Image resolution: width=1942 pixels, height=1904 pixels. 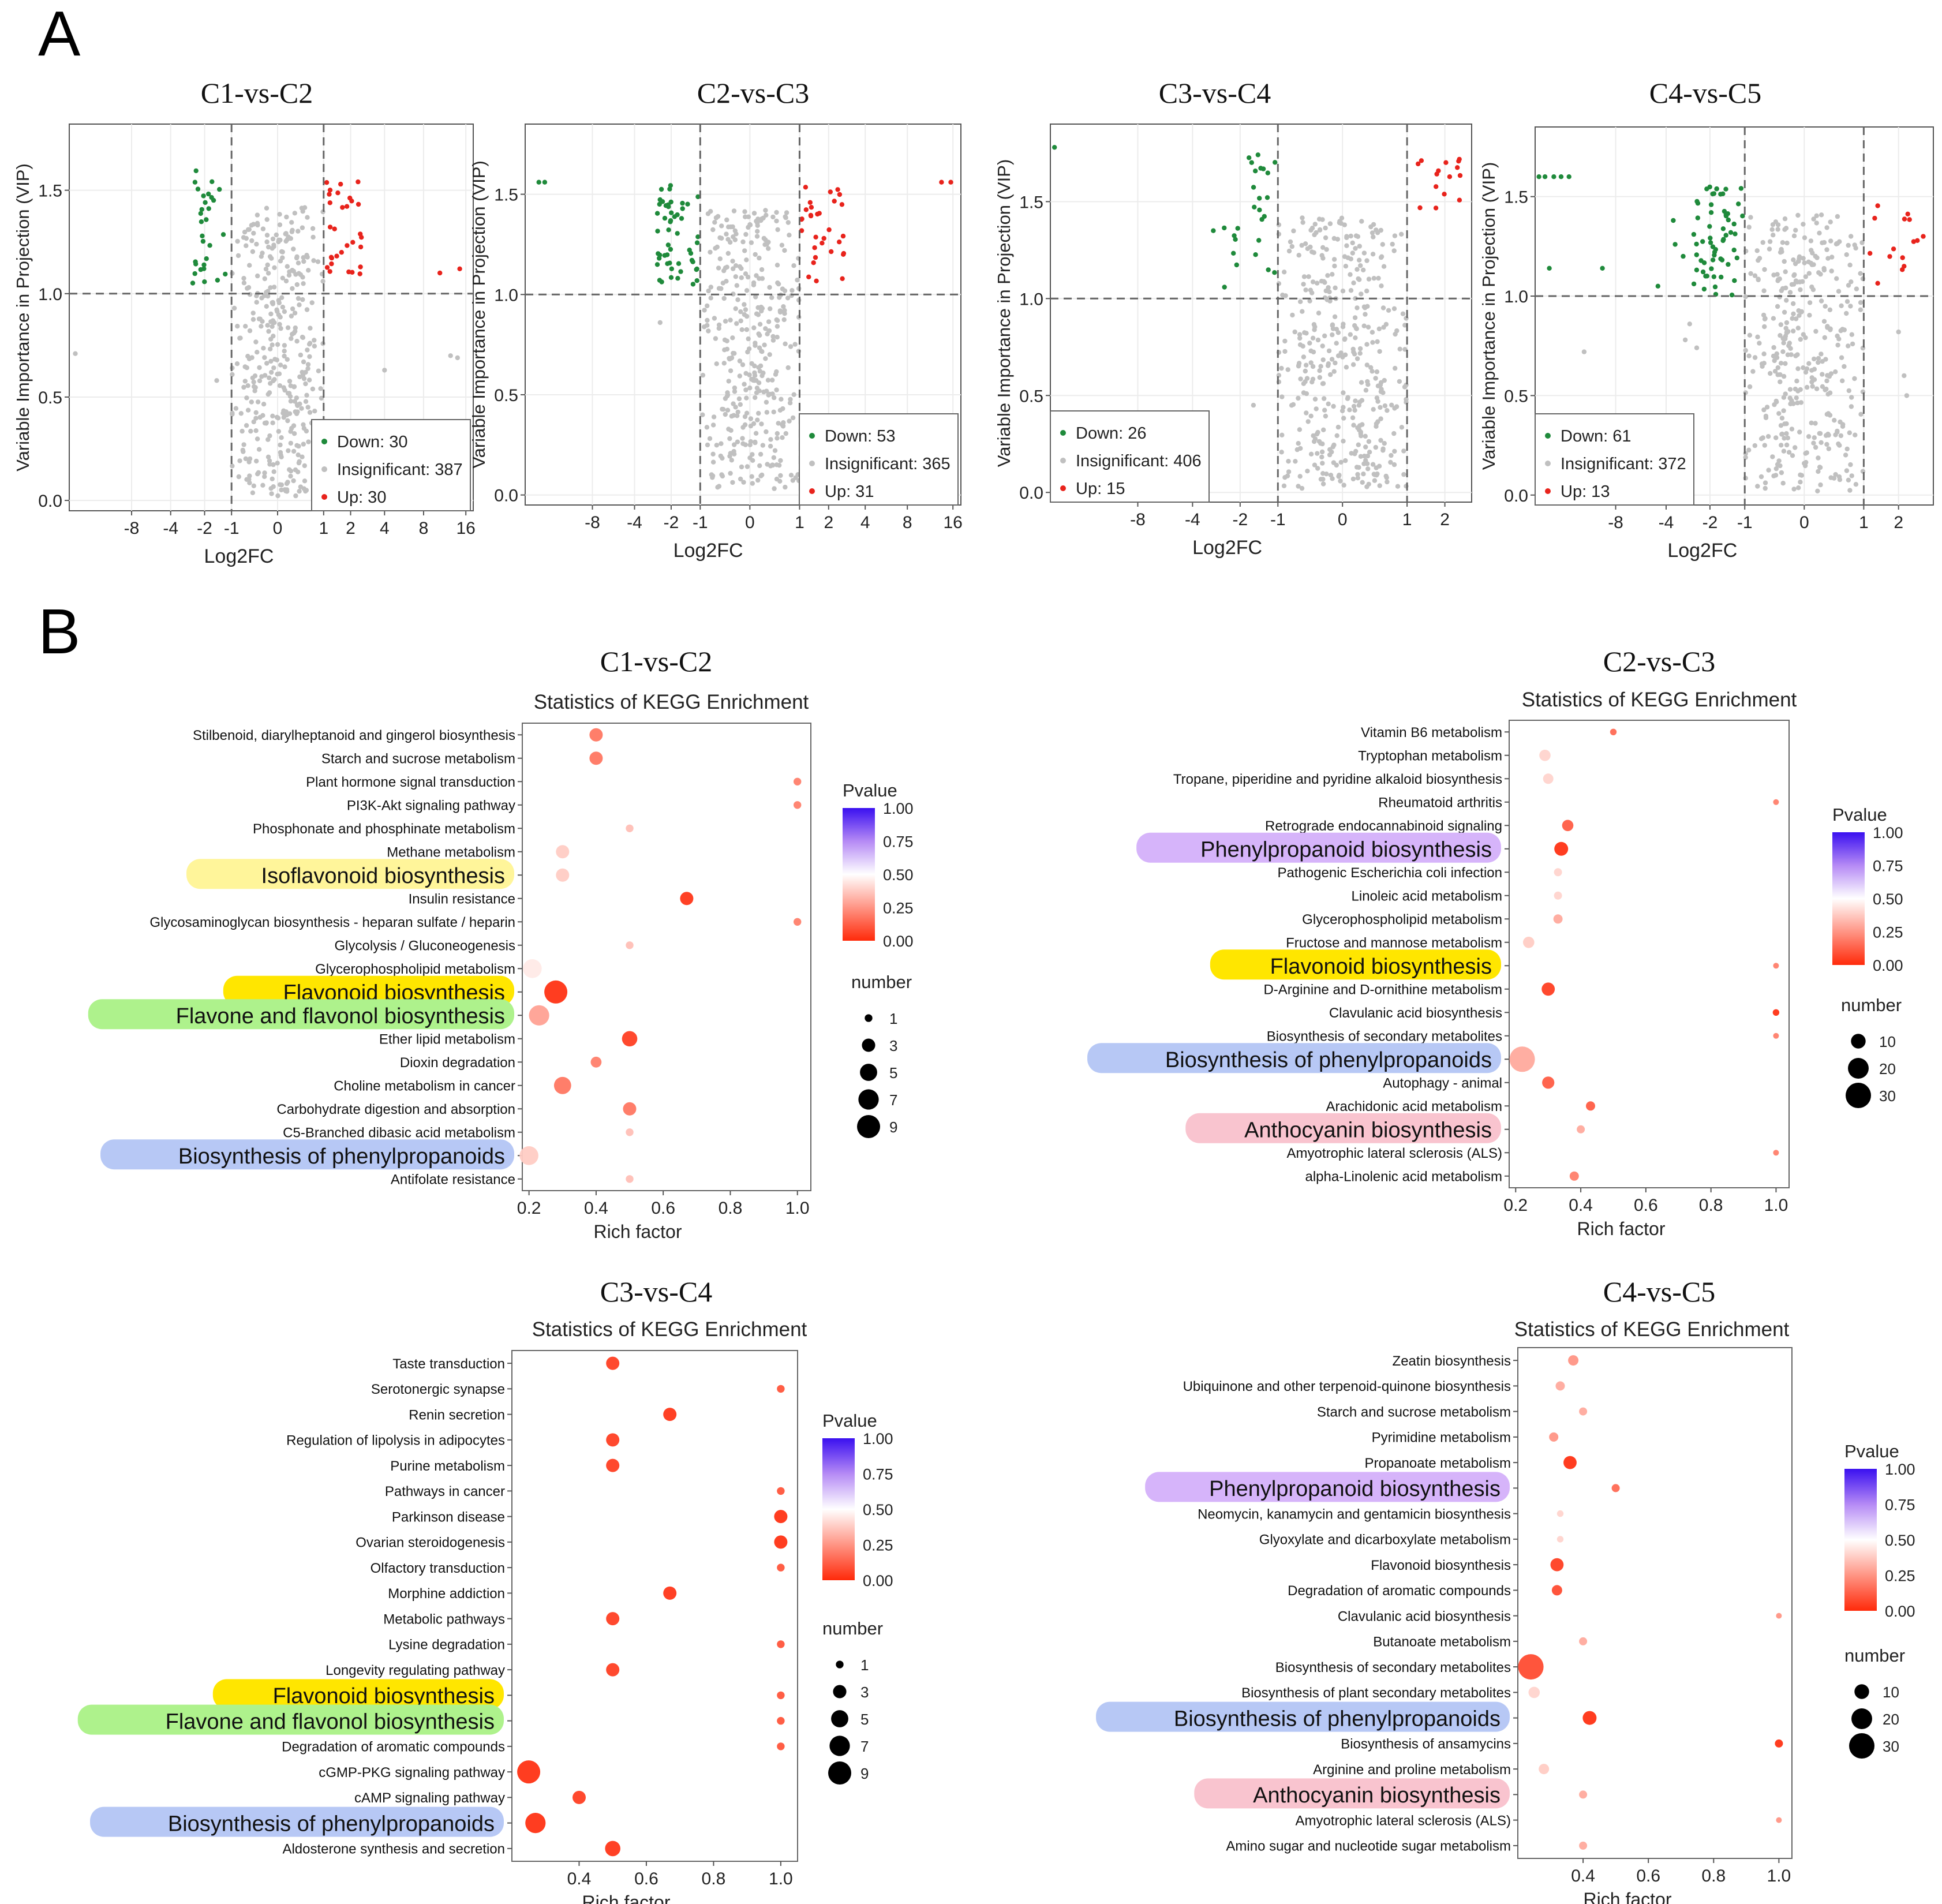 I want to click on size-legend-title: number, so click(x=1874, y=1655).